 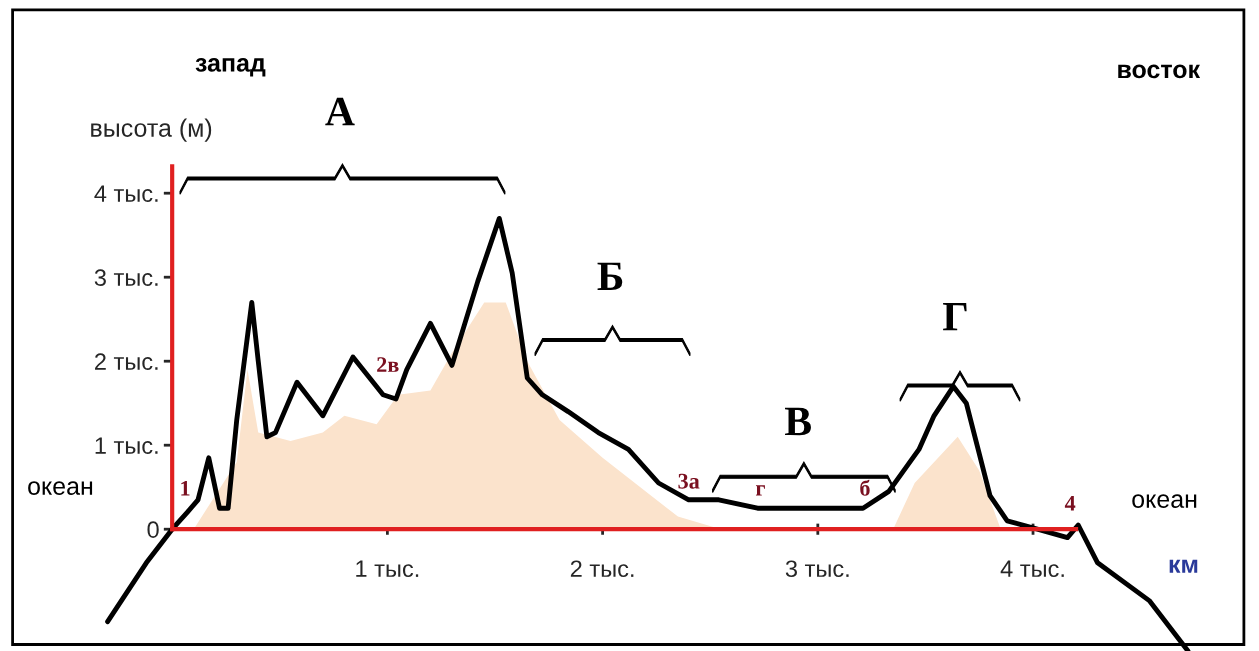 What do you see at coordinates (1032, 569) in the screenshot?
I see `x-tick-label: 4 тыс.` at bounding box center [1032, 569].